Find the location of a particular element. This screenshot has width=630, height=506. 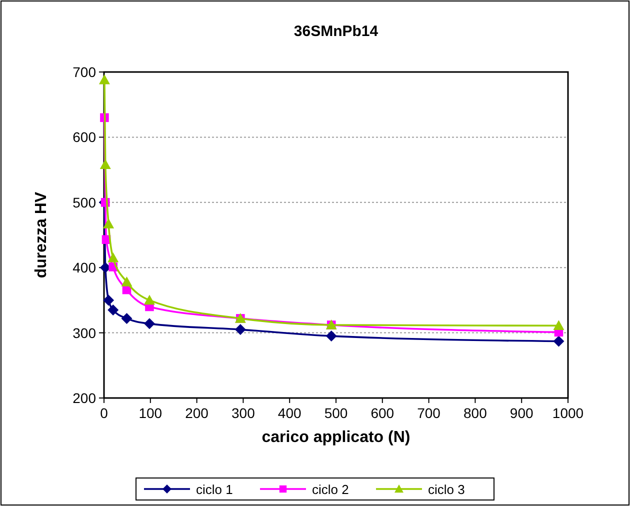

x-tick-label: 600 is located at coordinates (382, 413).